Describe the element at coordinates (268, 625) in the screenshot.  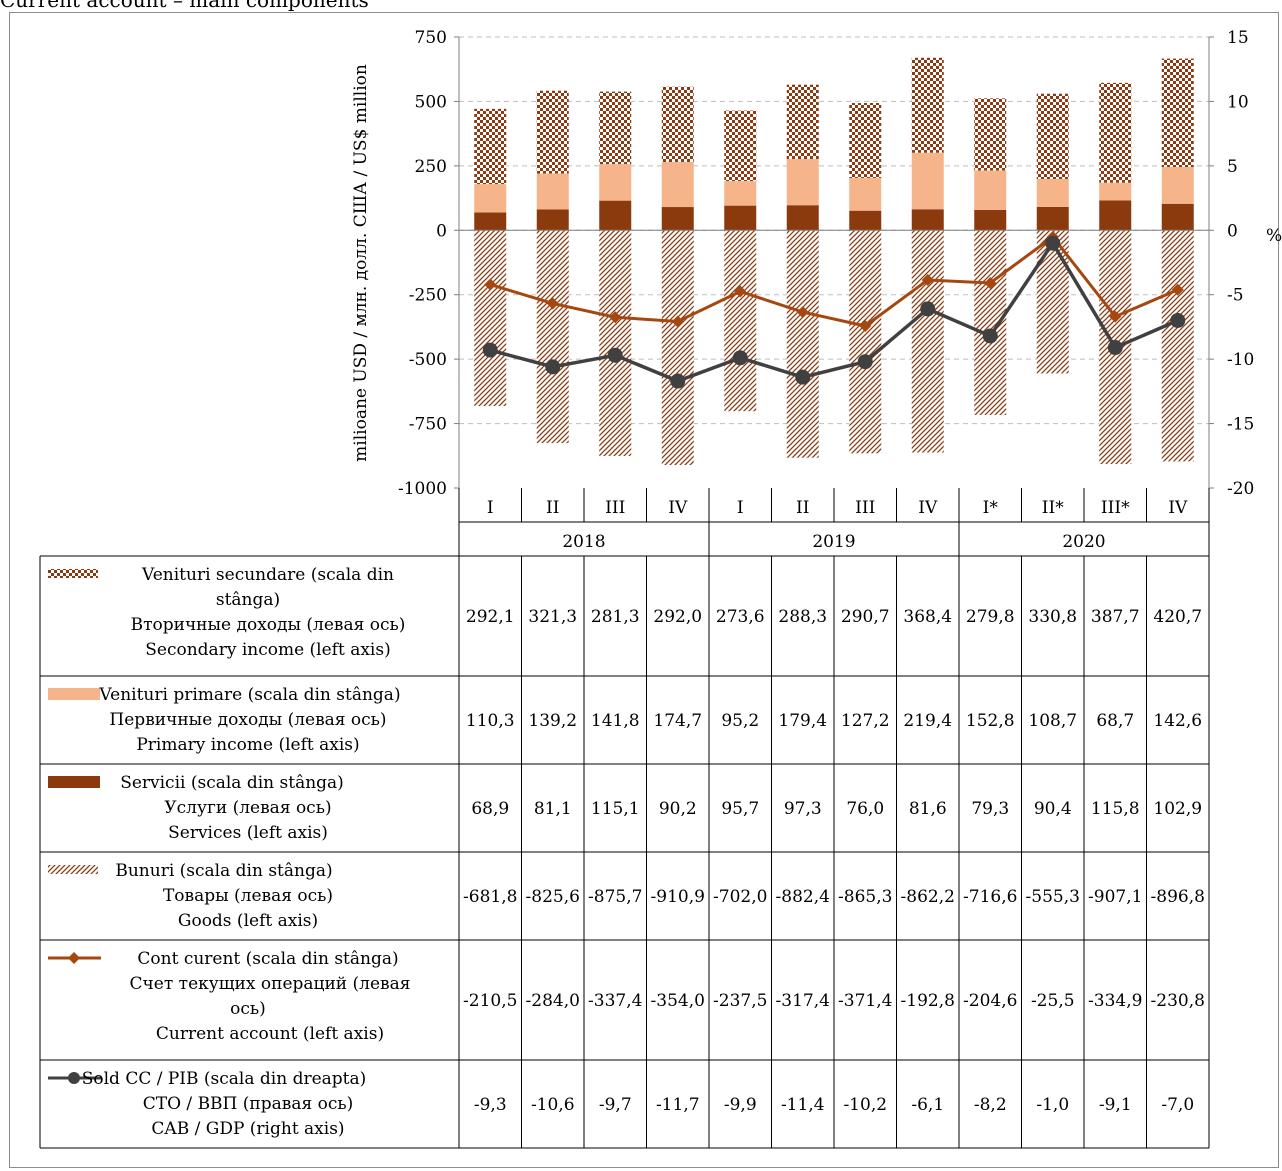
I see `legend-label-line: Вторичные доходы (левая ось)` at that location.